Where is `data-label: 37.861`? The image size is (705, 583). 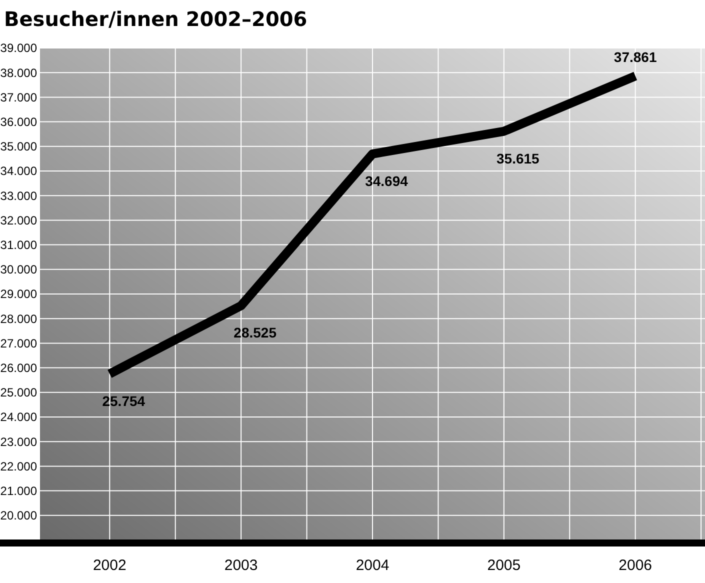 data-label: 37.861 is located at coordinates (635, 57).